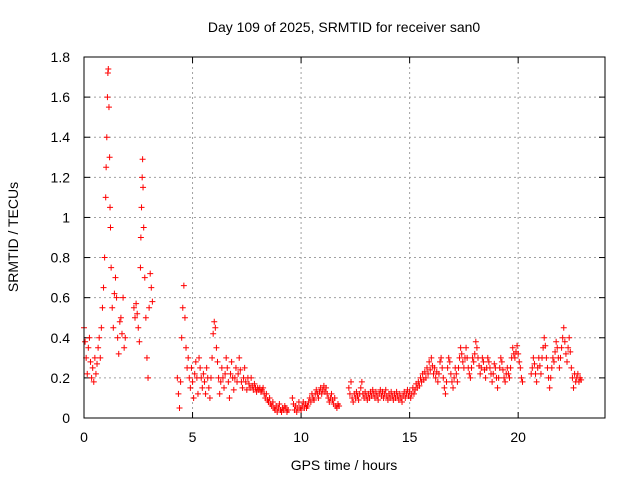 Image resolution: width=640 pixels, height=480 pixels. I want to click on x-axis-label: GPS time / hours, so click(344, 465).